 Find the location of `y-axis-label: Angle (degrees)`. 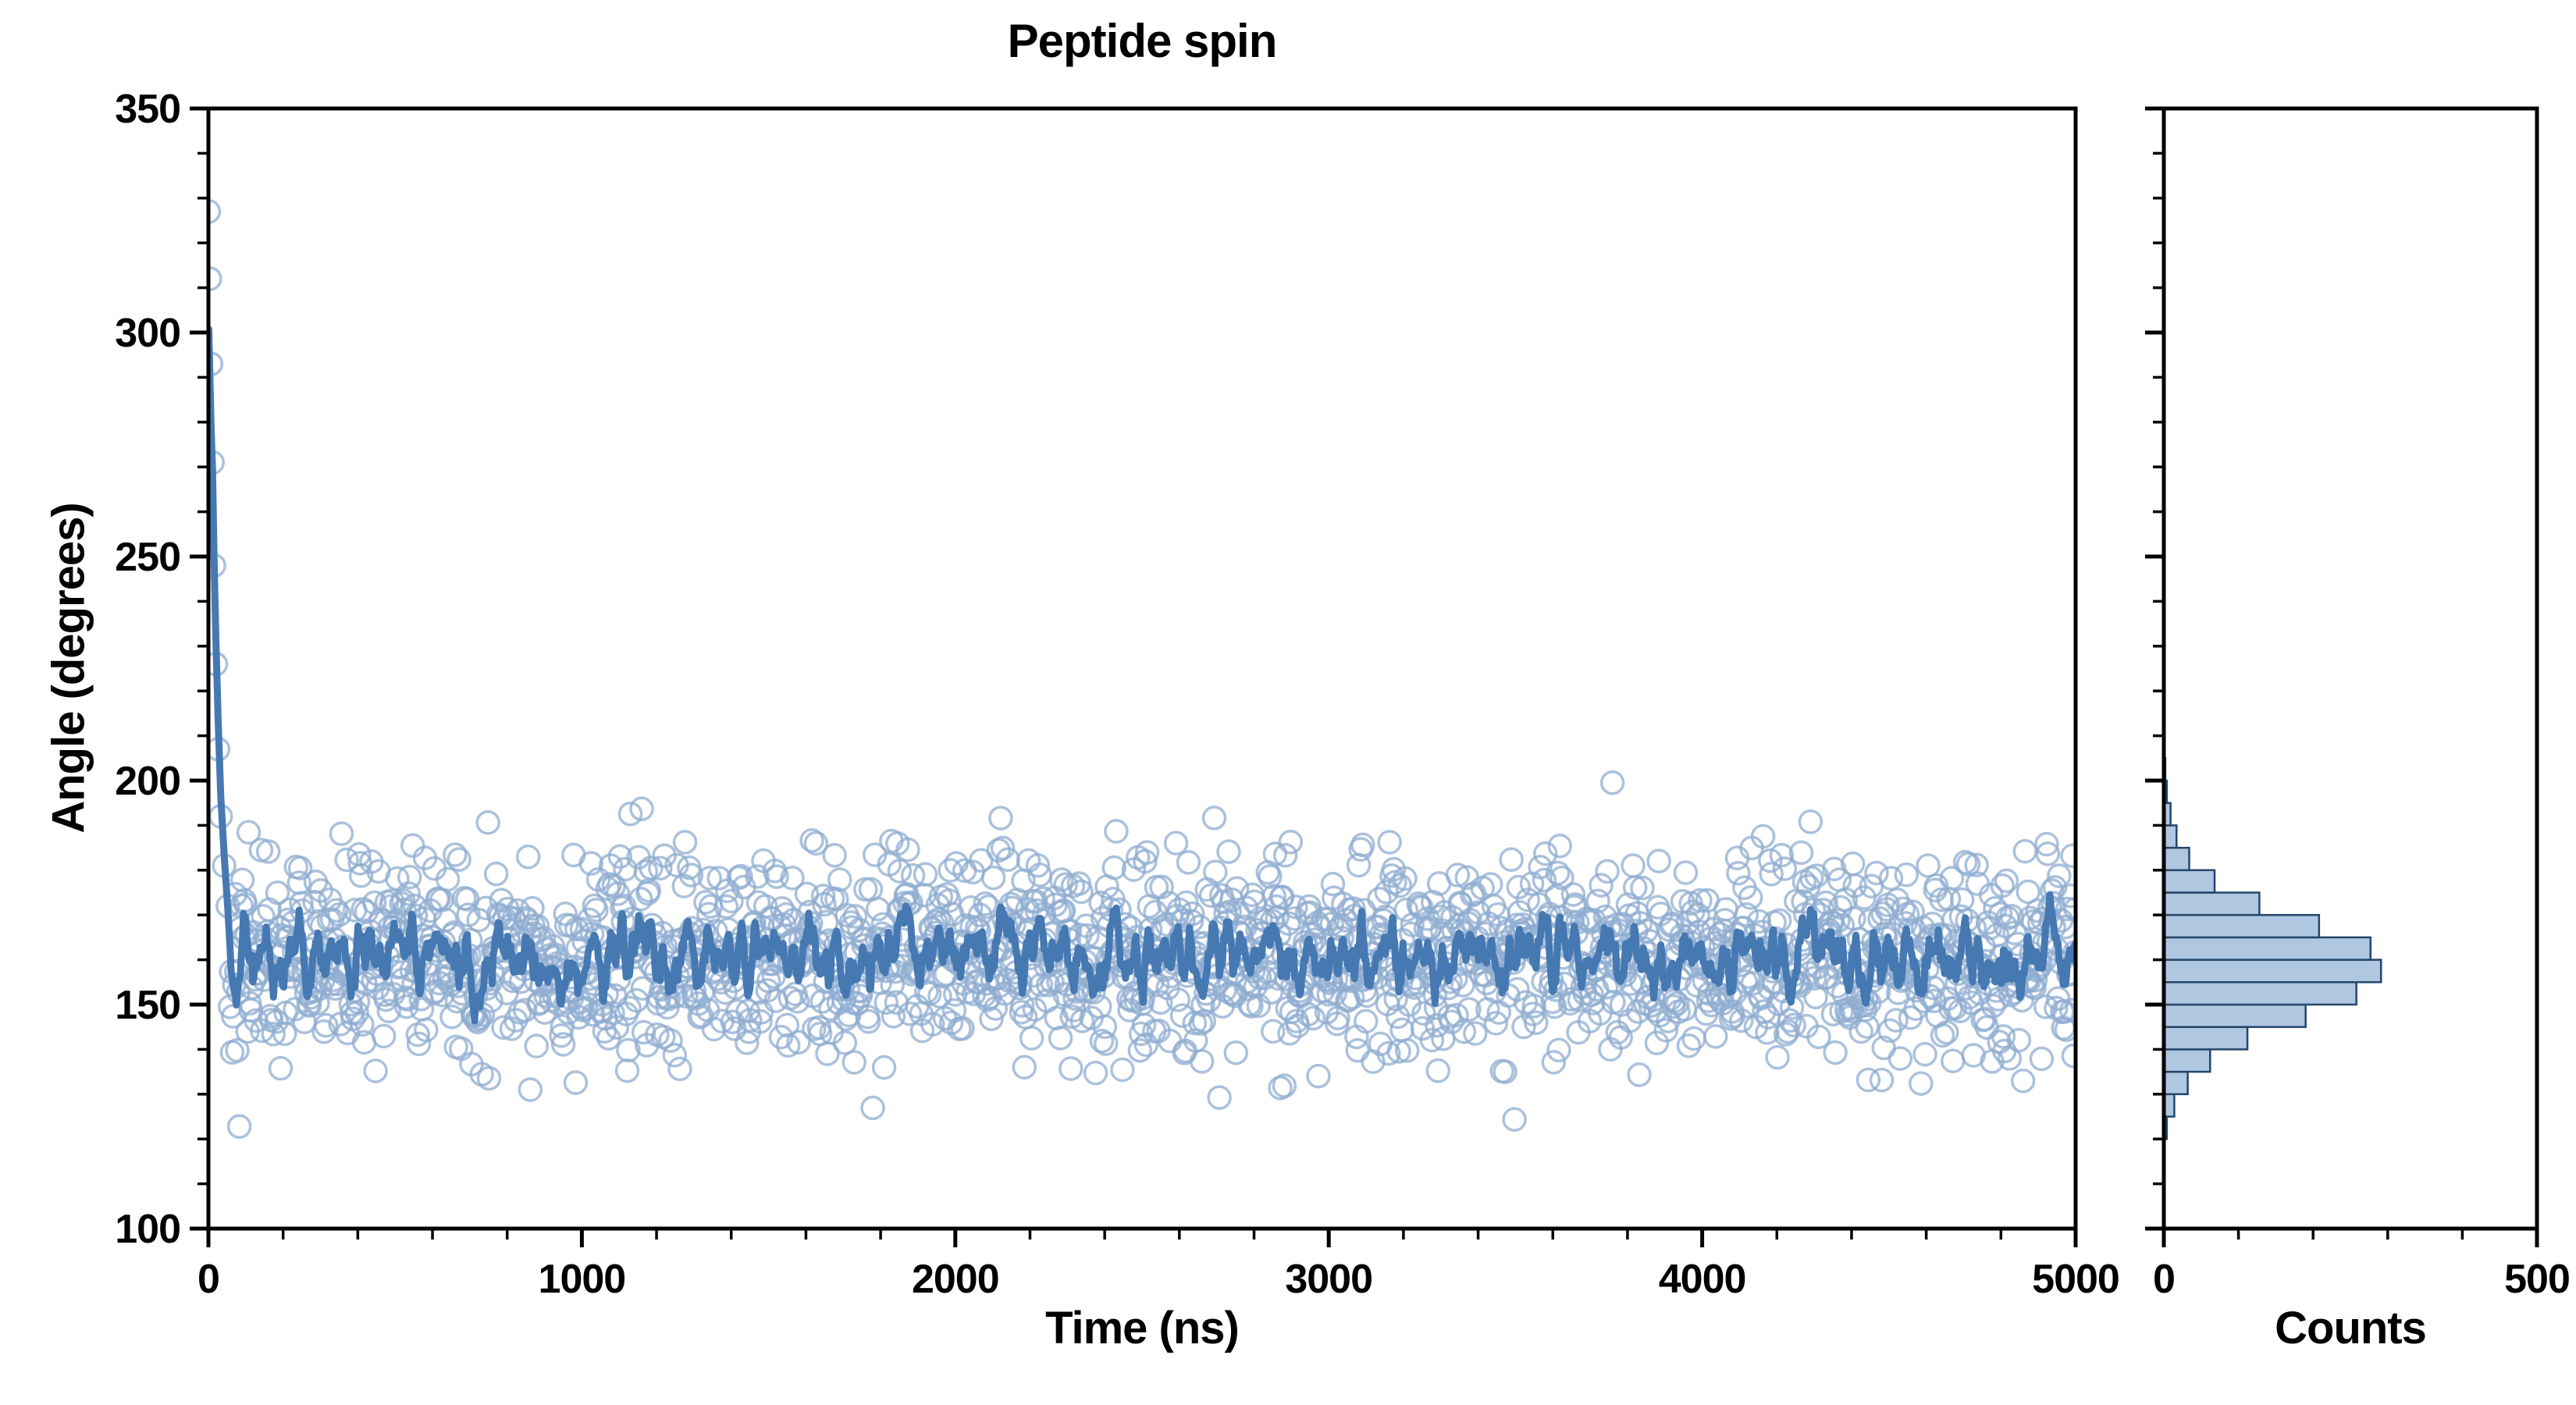

y-axis-label: Angle (degrees) is located at coordinates (68, 669).